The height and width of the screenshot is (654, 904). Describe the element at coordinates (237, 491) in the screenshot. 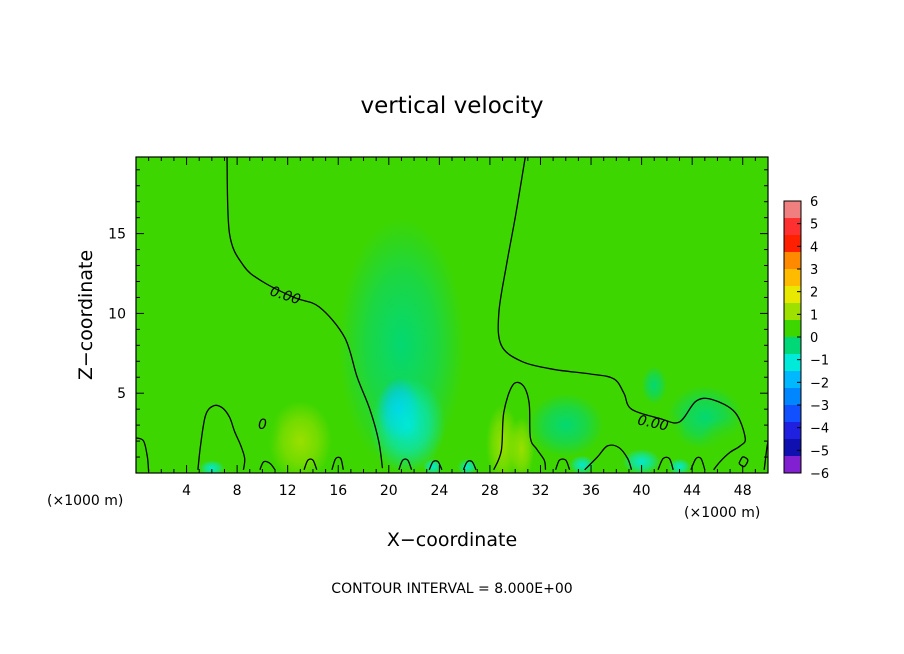

I see `x-tick-label: 8` at that location.